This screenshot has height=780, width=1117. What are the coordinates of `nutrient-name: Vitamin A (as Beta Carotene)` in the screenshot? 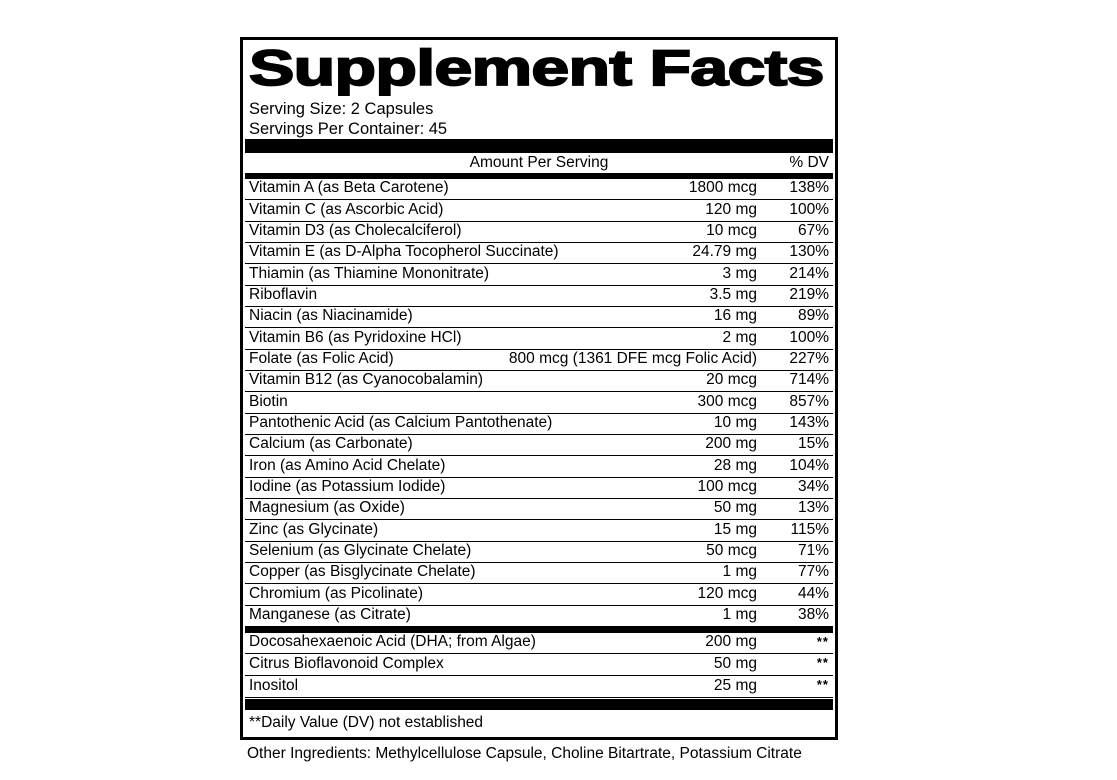 It's located at (349, 188).